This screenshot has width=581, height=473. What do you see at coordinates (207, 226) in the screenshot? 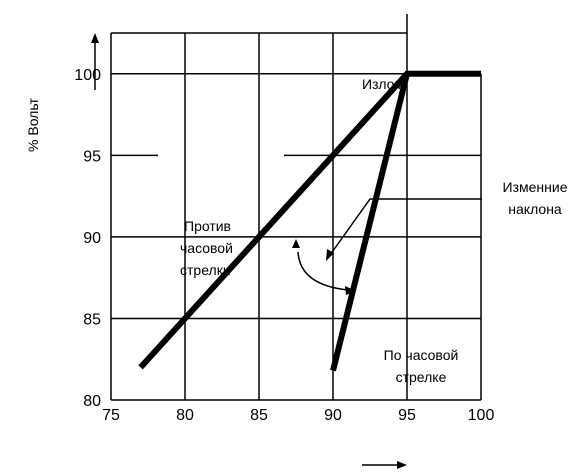
I see `counterclockwise-label-1: Против` at bounding box center [207, 226].